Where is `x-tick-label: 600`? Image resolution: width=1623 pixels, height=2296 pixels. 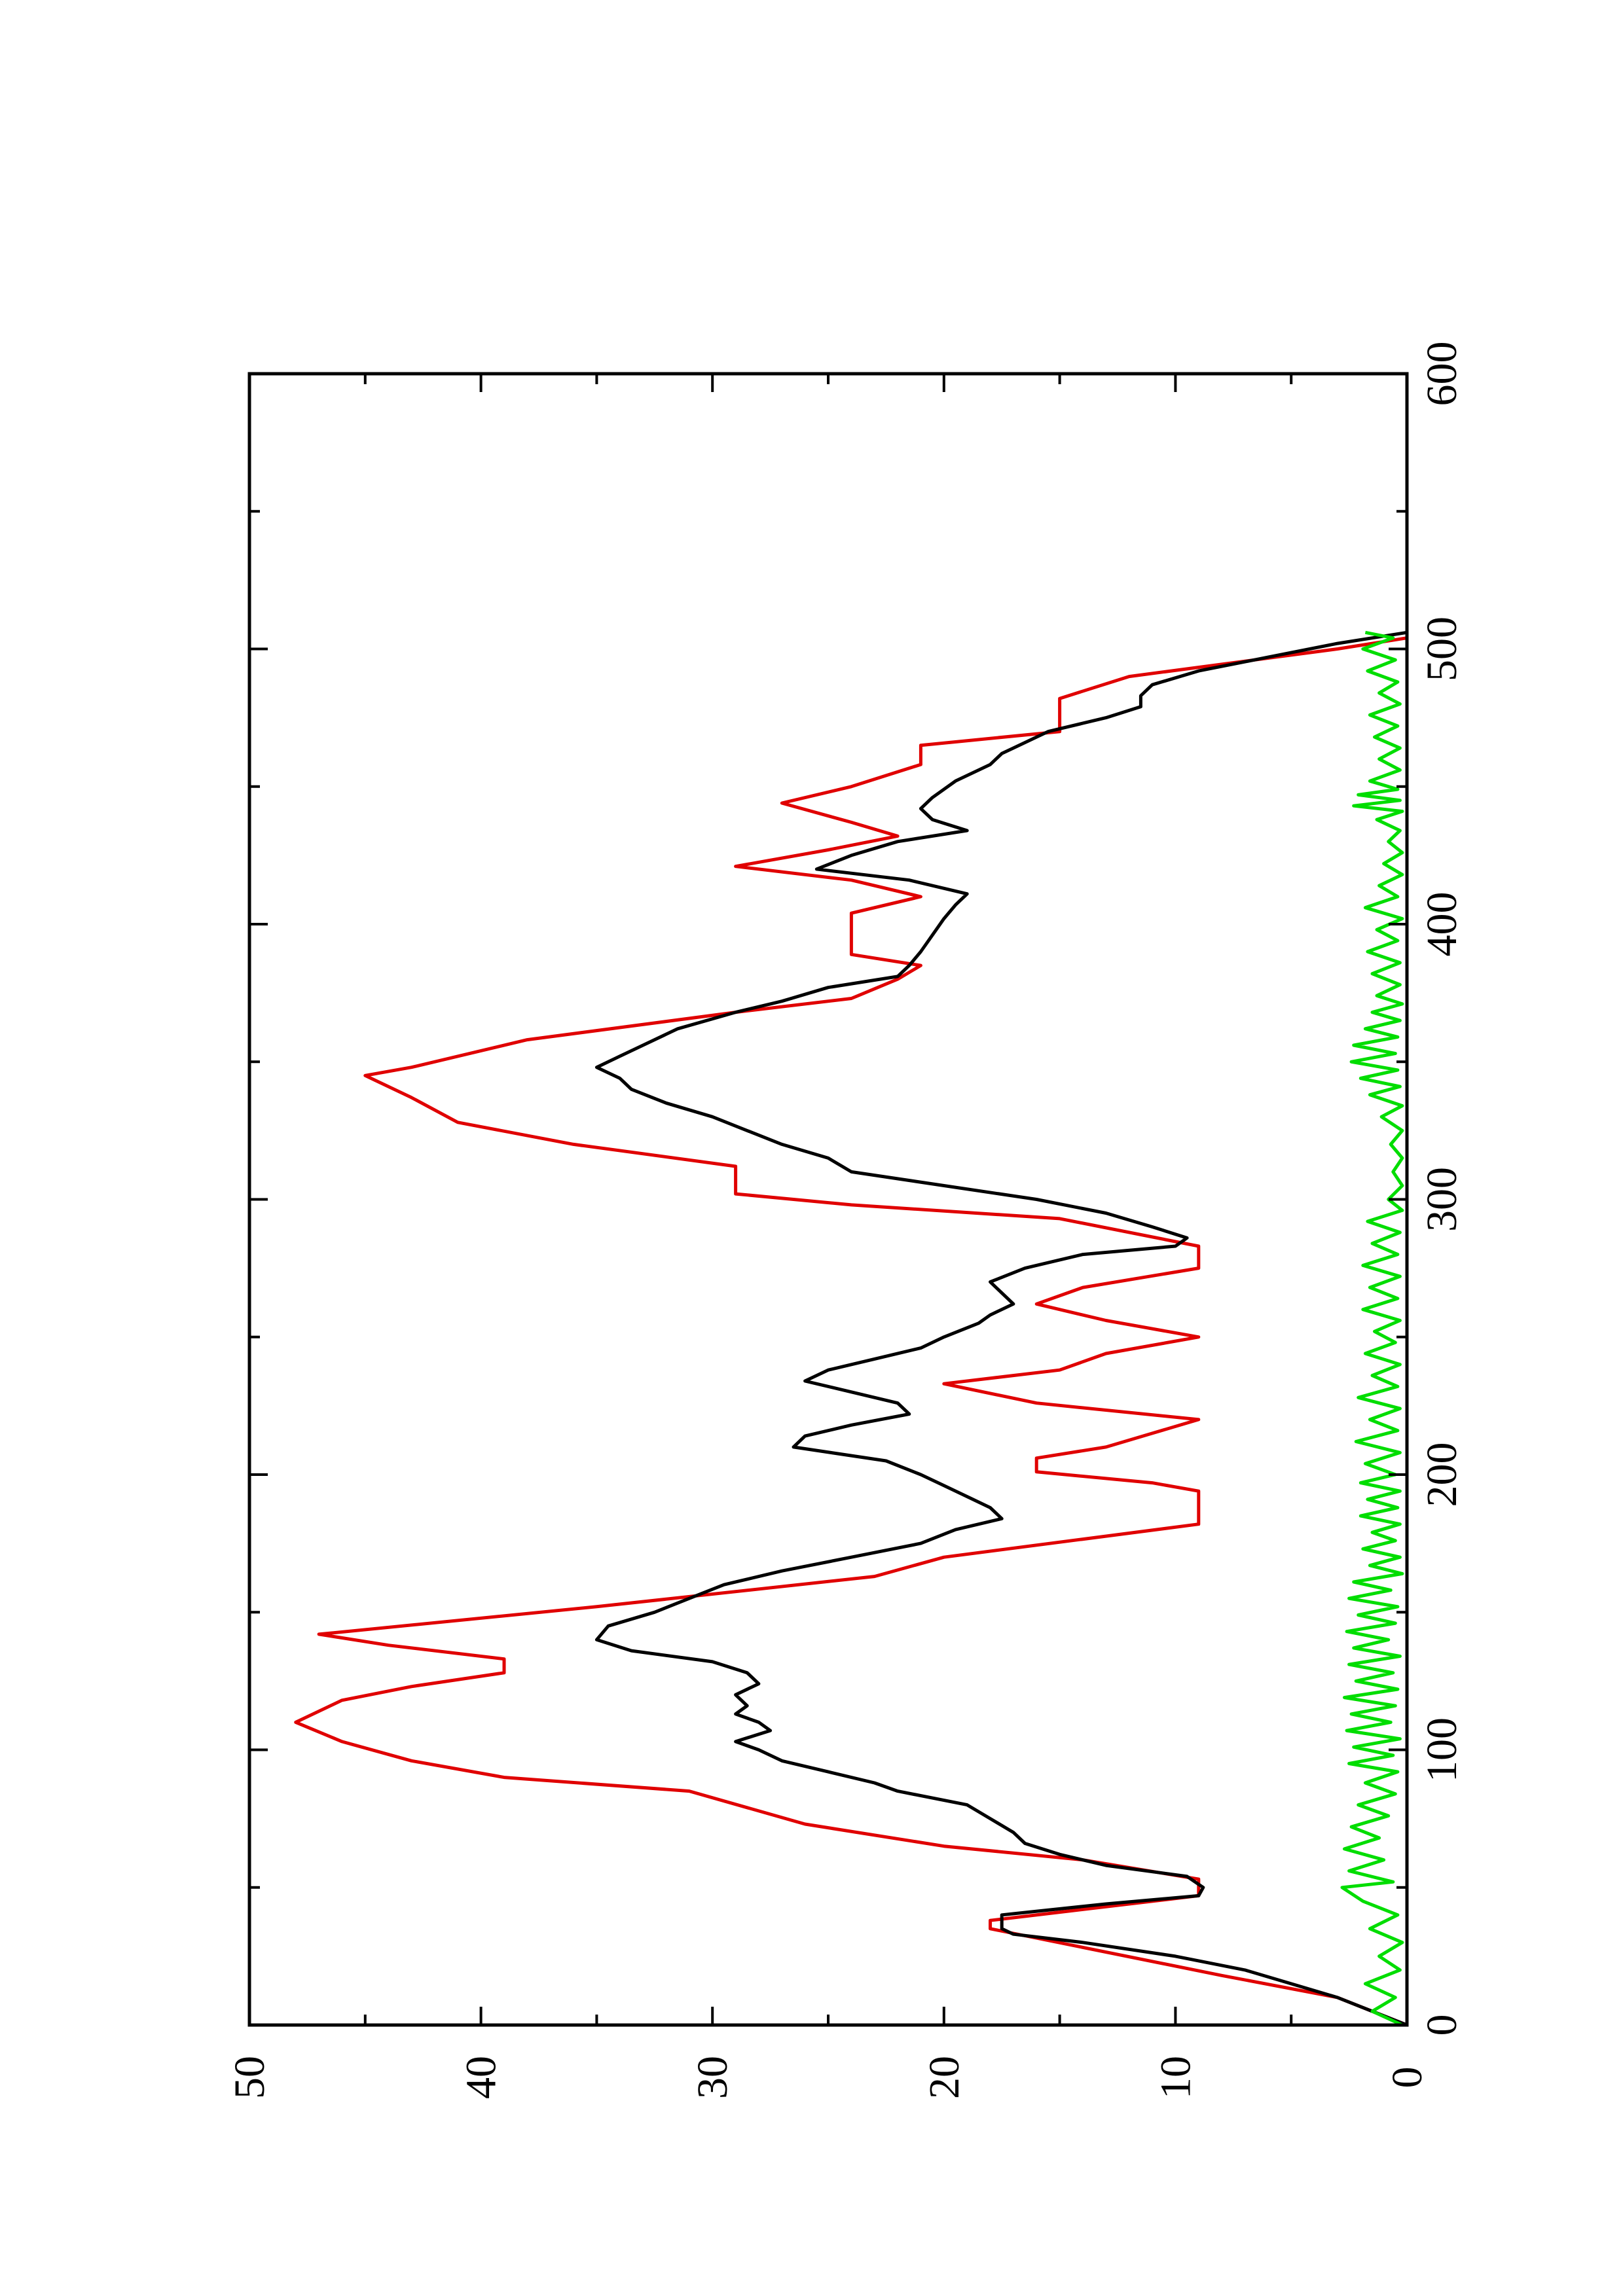 x-tick-label: 600 is located at coordinates (1442, 374).